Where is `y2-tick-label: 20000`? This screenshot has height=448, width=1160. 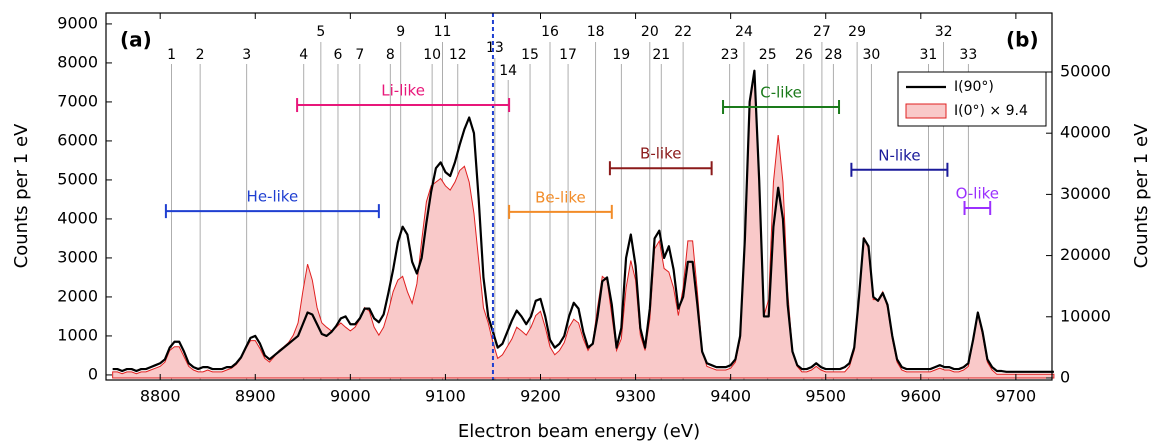
y2-tick-label: 20000 is located at coordinates (1085, 254).